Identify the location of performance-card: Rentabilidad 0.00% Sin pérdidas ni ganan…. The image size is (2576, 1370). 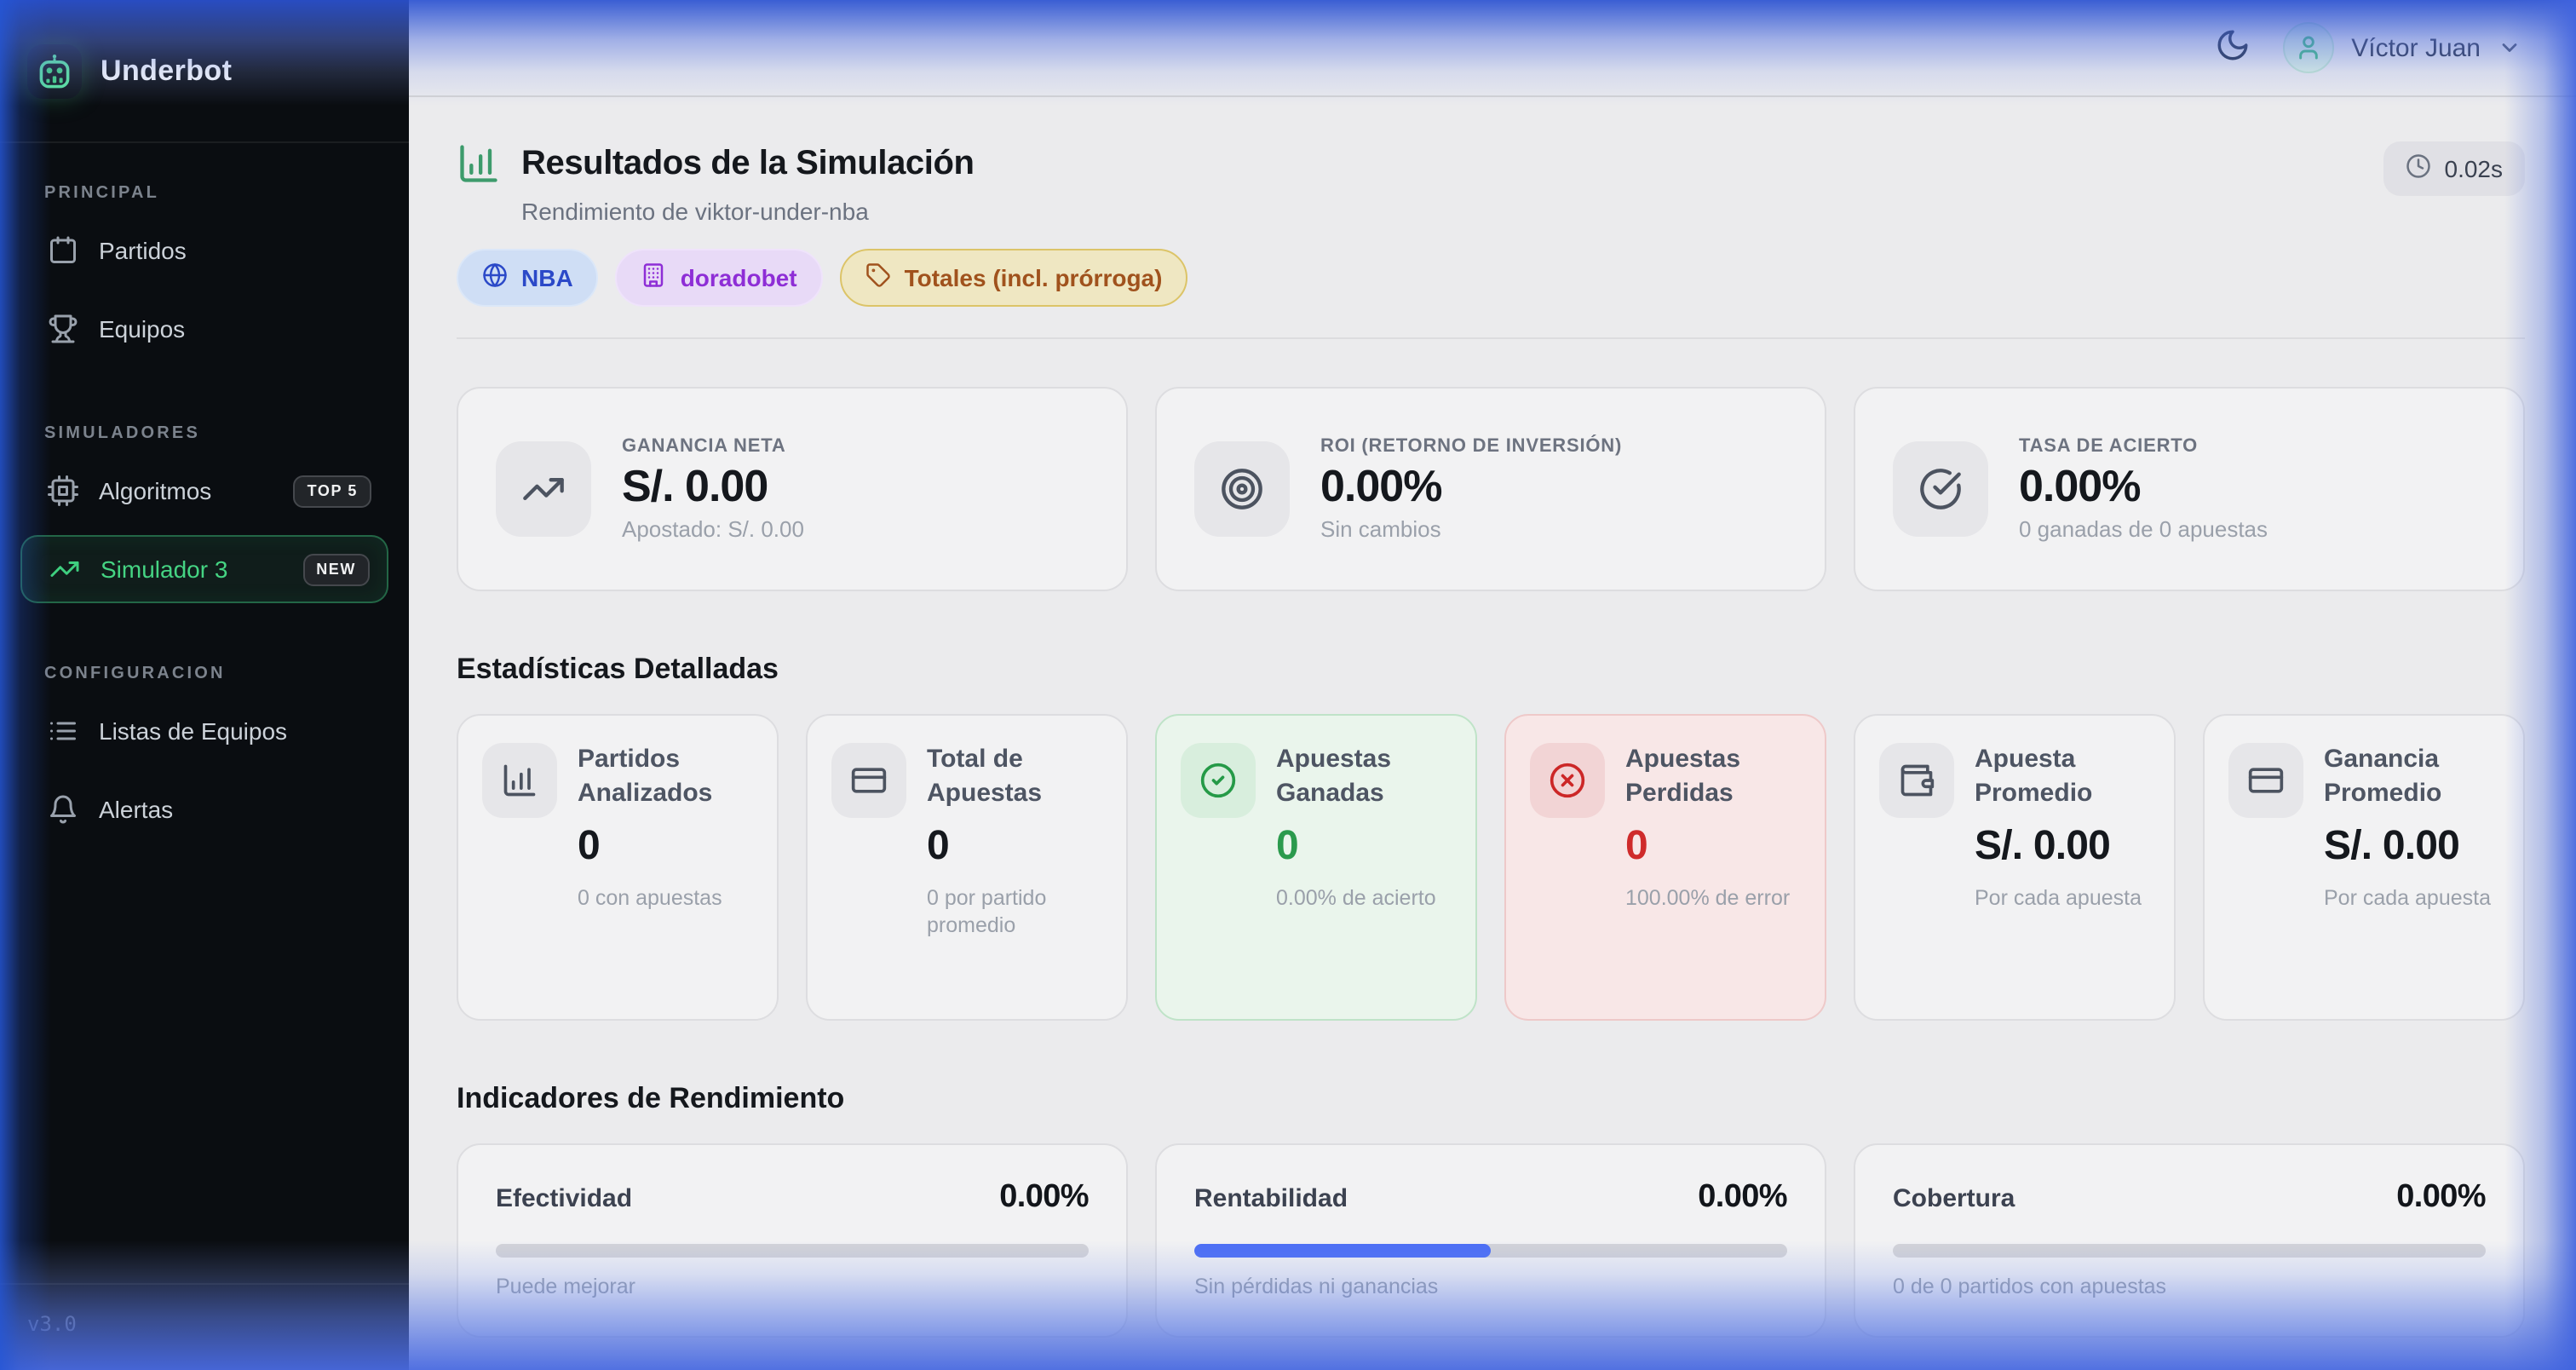
(1491, 1241).